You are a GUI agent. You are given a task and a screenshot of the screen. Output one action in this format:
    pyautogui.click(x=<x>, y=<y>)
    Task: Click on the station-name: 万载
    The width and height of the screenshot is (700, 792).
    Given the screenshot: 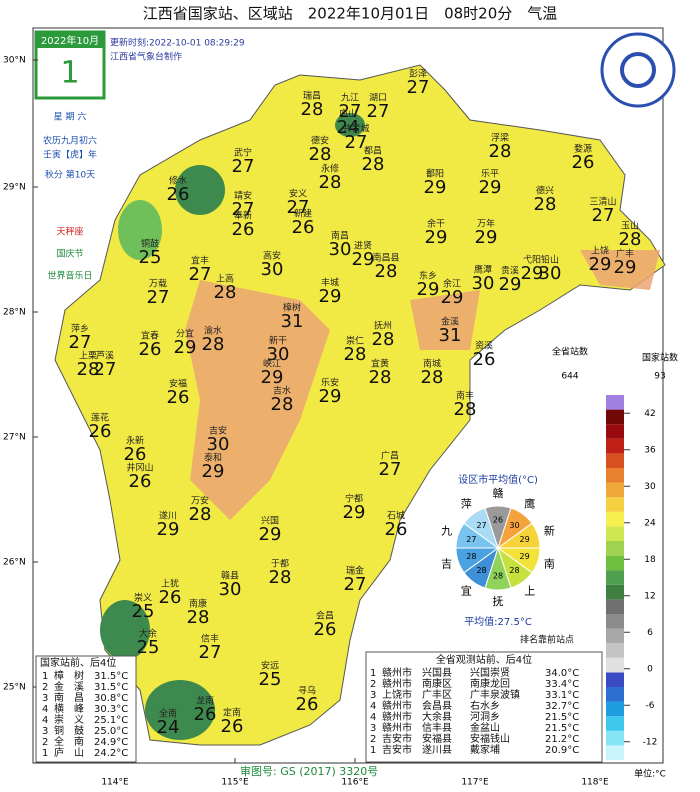 What is the action you would take?
    pyautogui.click(x=158, y=284)
    